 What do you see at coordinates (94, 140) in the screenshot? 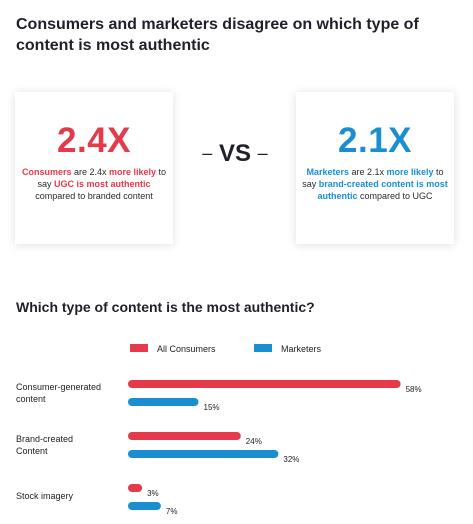
I see `consumers-stat-value: 2.4X` at bounding box center [94, 140].